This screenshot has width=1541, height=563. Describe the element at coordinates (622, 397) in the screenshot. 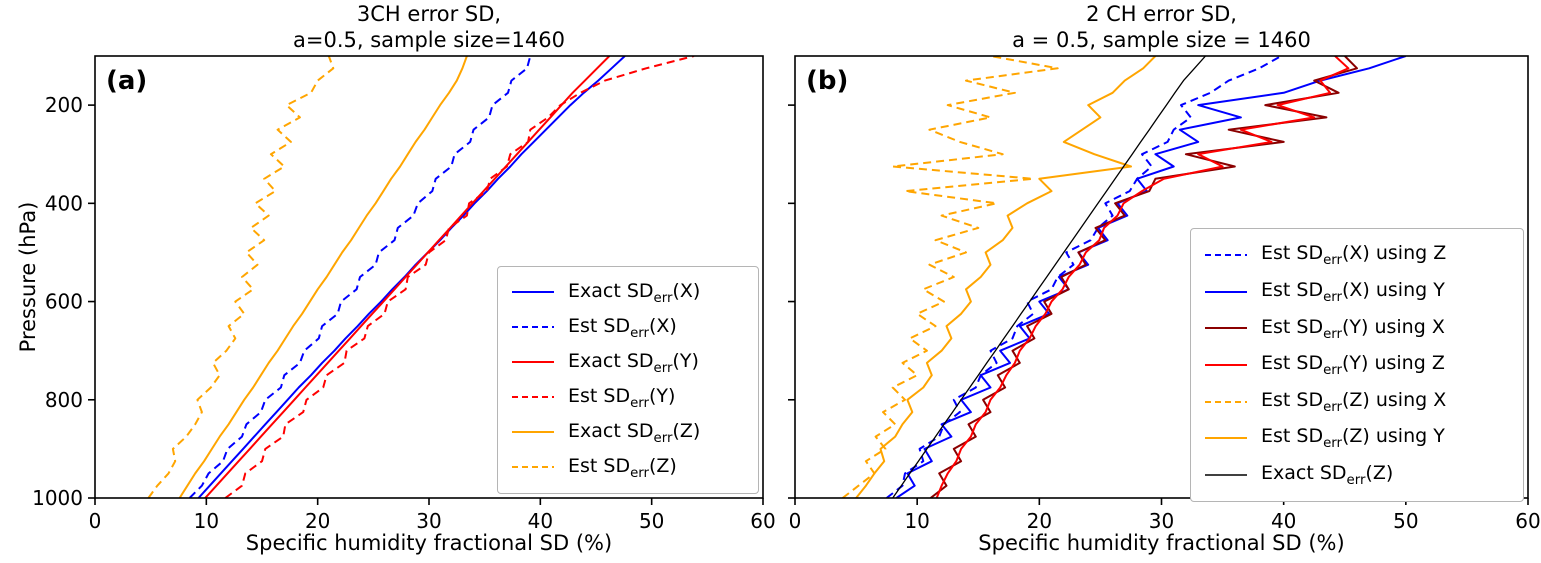

I see `legend-label: Est SDerr(Y)` at that location.